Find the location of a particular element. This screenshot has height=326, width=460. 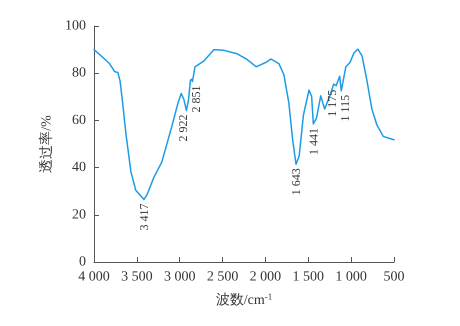

y-axis-title: 透过率/% is located at coordinates (46, 143).